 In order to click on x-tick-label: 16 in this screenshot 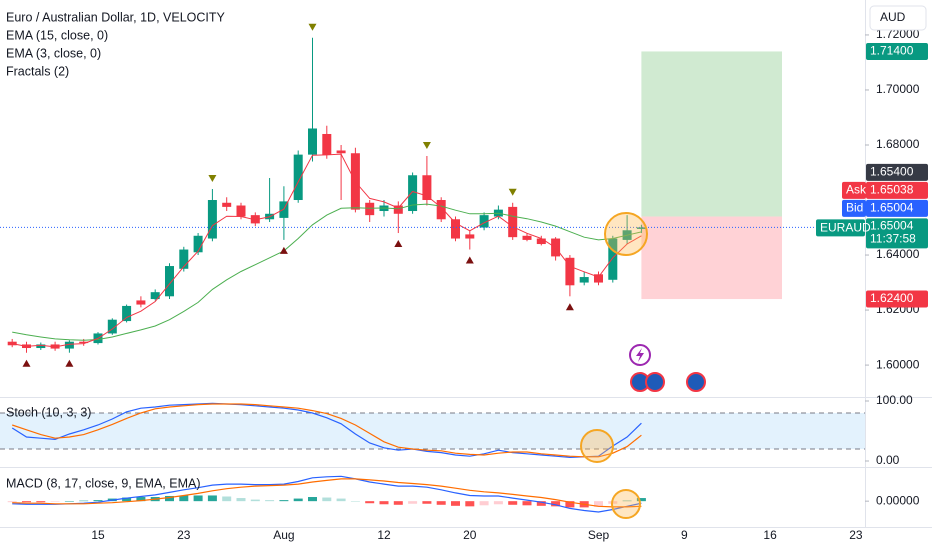, I will do `click(770, 535)`.